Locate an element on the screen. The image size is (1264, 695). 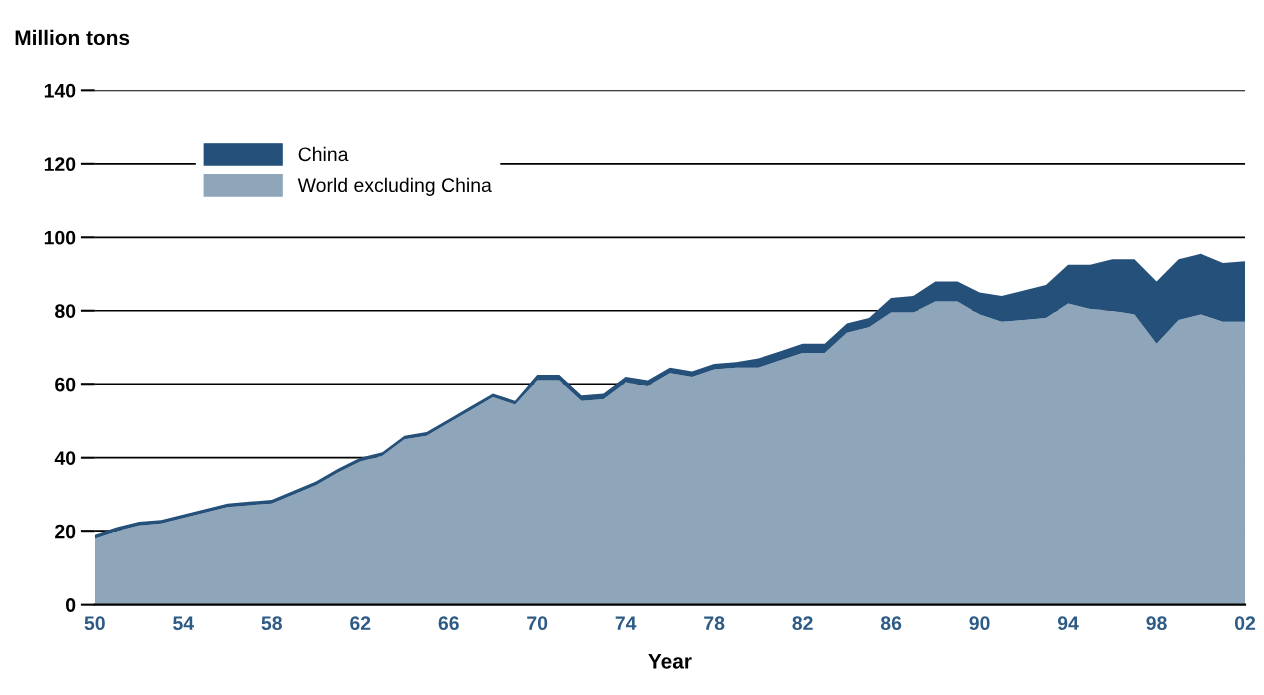
x-tick-label: 86 is located at coordinates (891, 623).